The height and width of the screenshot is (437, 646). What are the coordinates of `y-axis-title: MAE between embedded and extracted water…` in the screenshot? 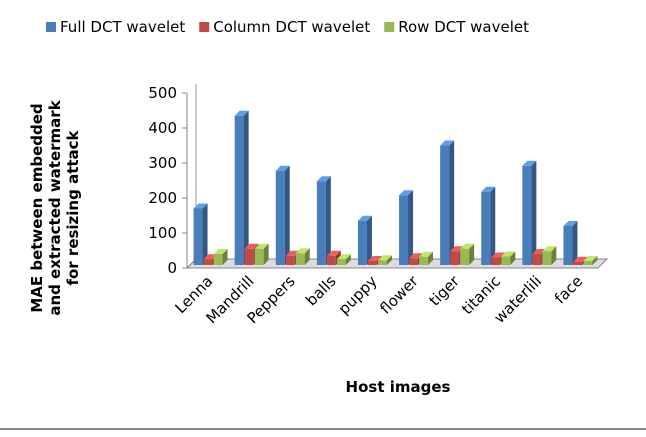 It's located at (55, 208).